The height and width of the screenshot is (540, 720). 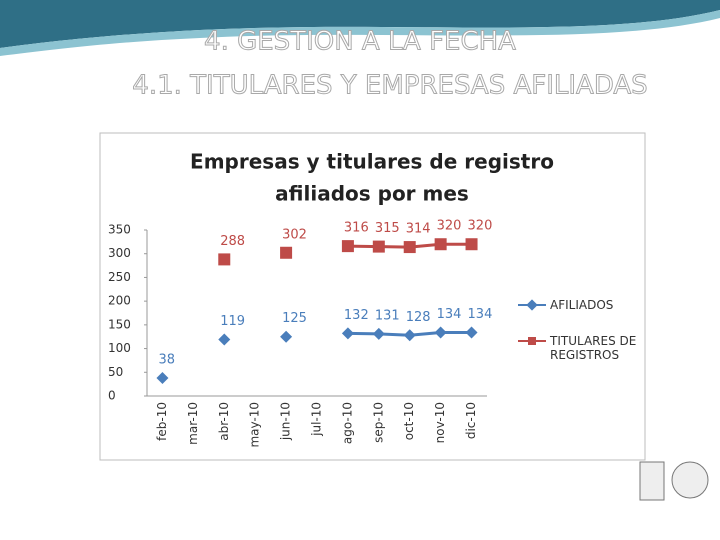 What do you see at coordinates (119, 348) in the screenshot?
I see `y-tick-label: 100` at bounding box center [119, 348].